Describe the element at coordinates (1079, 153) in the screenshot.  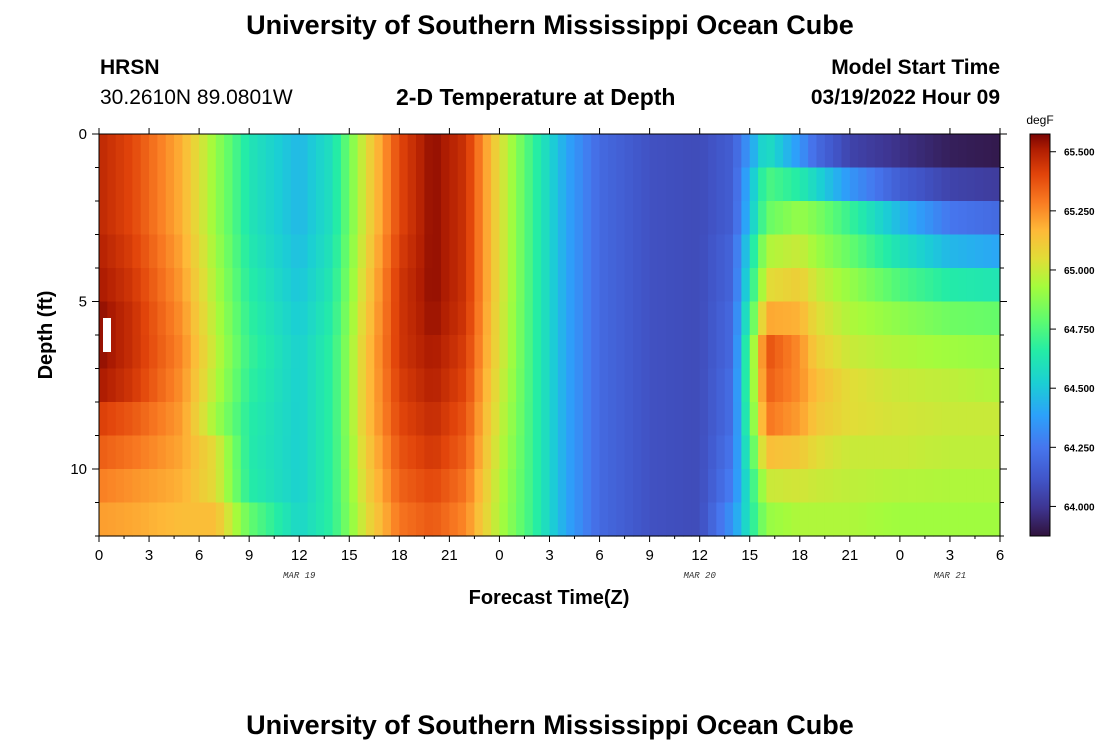
I see `colorbar-tick-label: 65.500` at that location.